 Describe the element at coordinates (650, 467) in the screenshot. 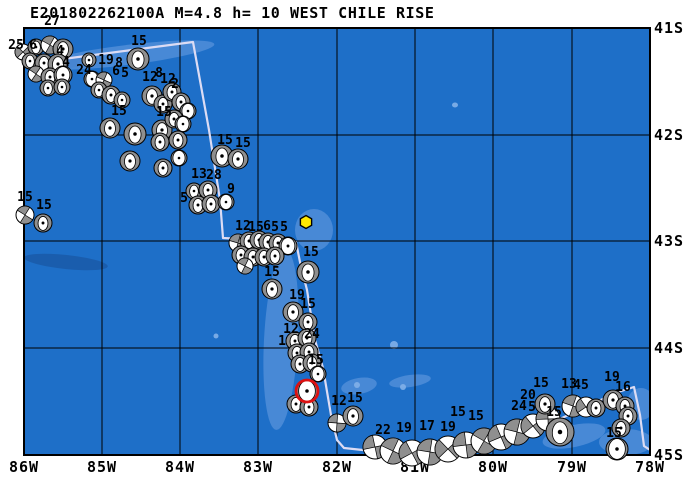

I see `lon-label-78W: 78W` at that location.